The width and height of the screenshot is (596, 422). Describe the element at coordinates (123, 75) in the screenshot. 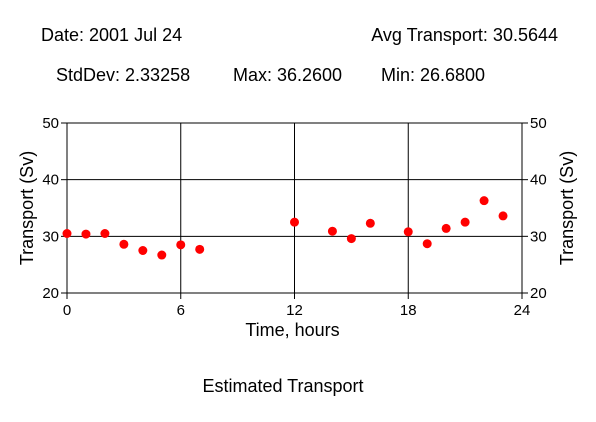

I see `stddev-label: StdDev: 2.33258` at that location.